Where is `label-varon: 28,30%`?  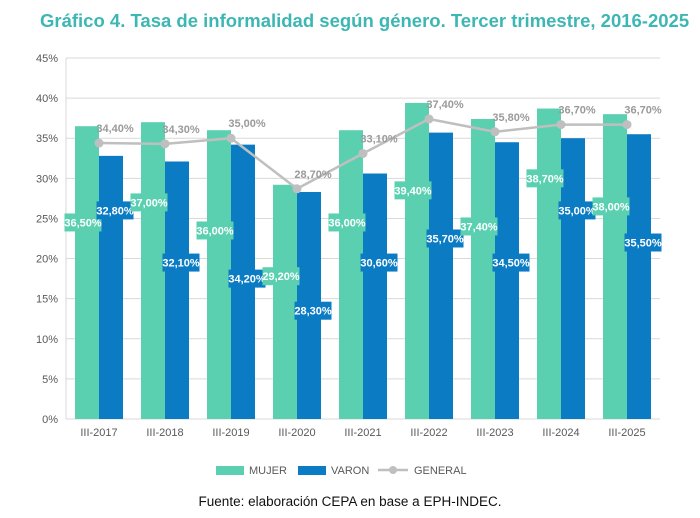 label-varon: 28,30% is located at coordinates (313, 312).